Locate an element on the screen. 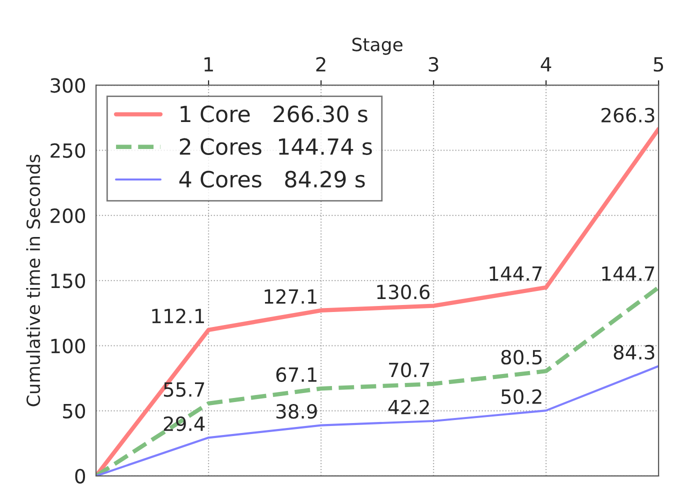 The height and width of the screenshot is (501, 686). y-tick-label: 200 is located at coordinates (68, 216).